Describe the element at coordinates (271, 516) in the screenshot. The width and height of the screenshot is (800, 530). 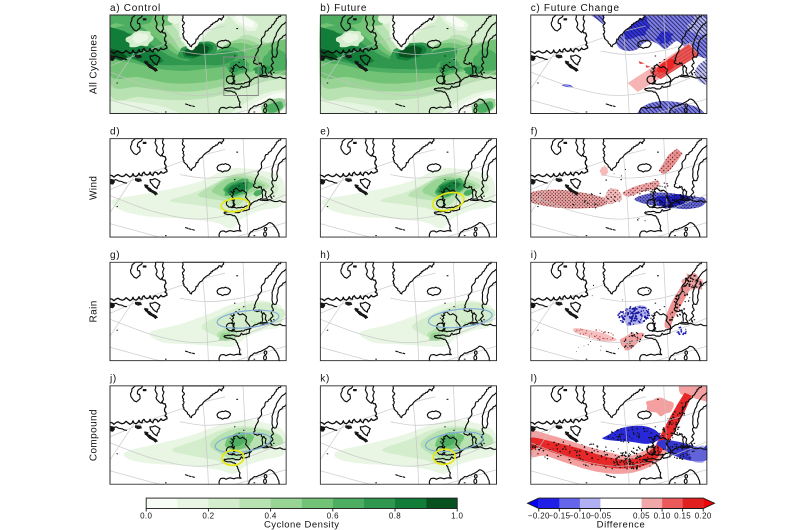
I see `svg-text: 0.4` at that location.